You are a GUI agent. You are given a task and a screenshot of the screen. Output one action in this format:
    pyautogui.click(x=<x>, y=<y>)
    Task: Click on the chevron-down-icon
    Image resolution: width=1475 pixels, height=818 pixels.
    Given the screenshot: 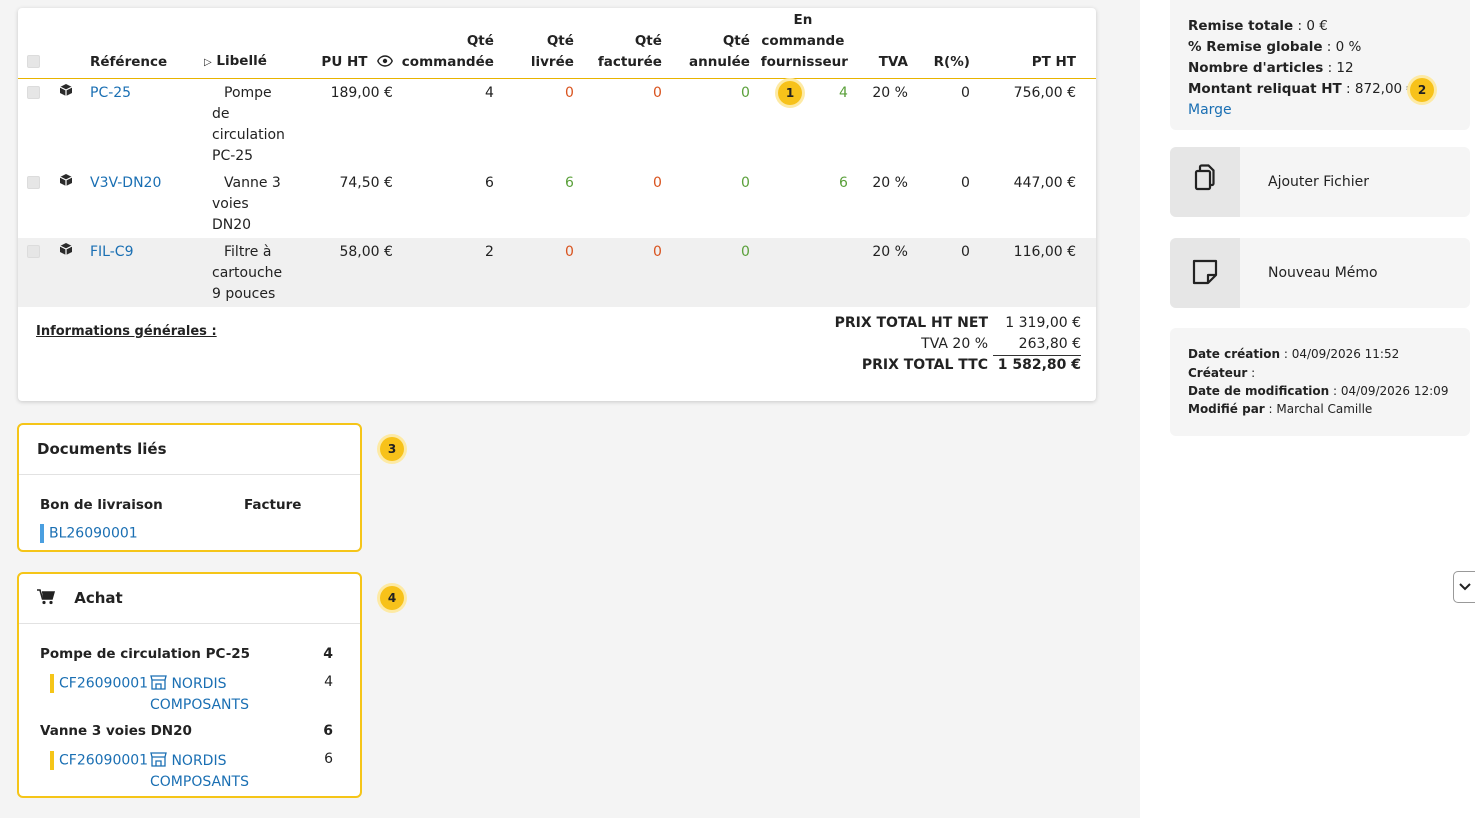 What is the action you would take?
    pyautogui.click(x=1464, y=594)
    